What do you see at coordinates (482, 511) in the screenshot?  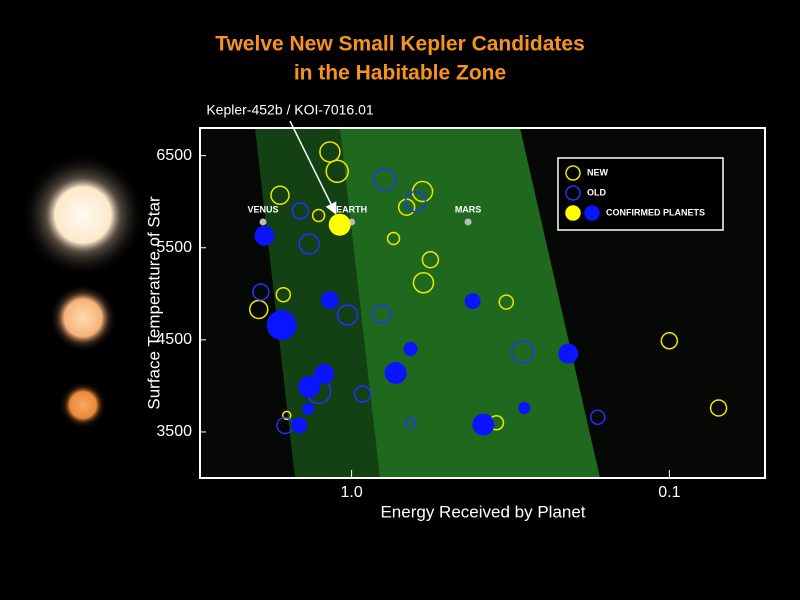 I see `x-axis-label: Energy Received by Planet` at bounding box center [482, 511].